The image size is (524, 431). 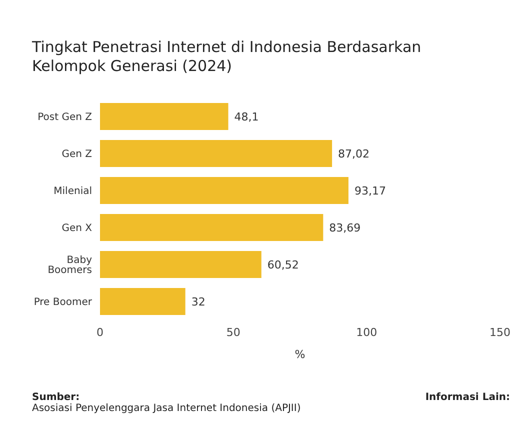 What do you see at coordinates (467, 397) in the screenshot?
I see `text: Informasi Lain:` at bounding box center [467, 397].